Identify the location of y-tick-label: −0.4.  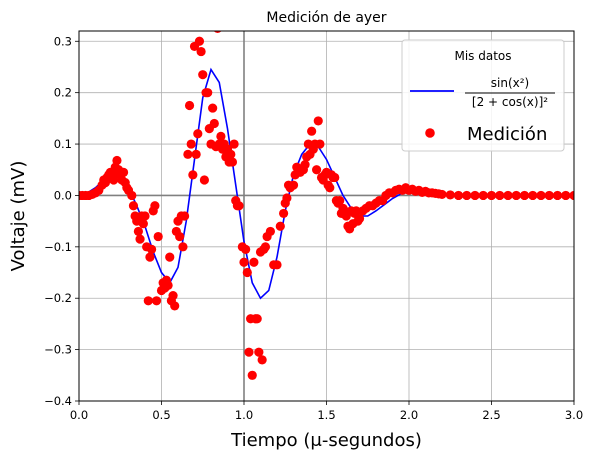
(58, 401).